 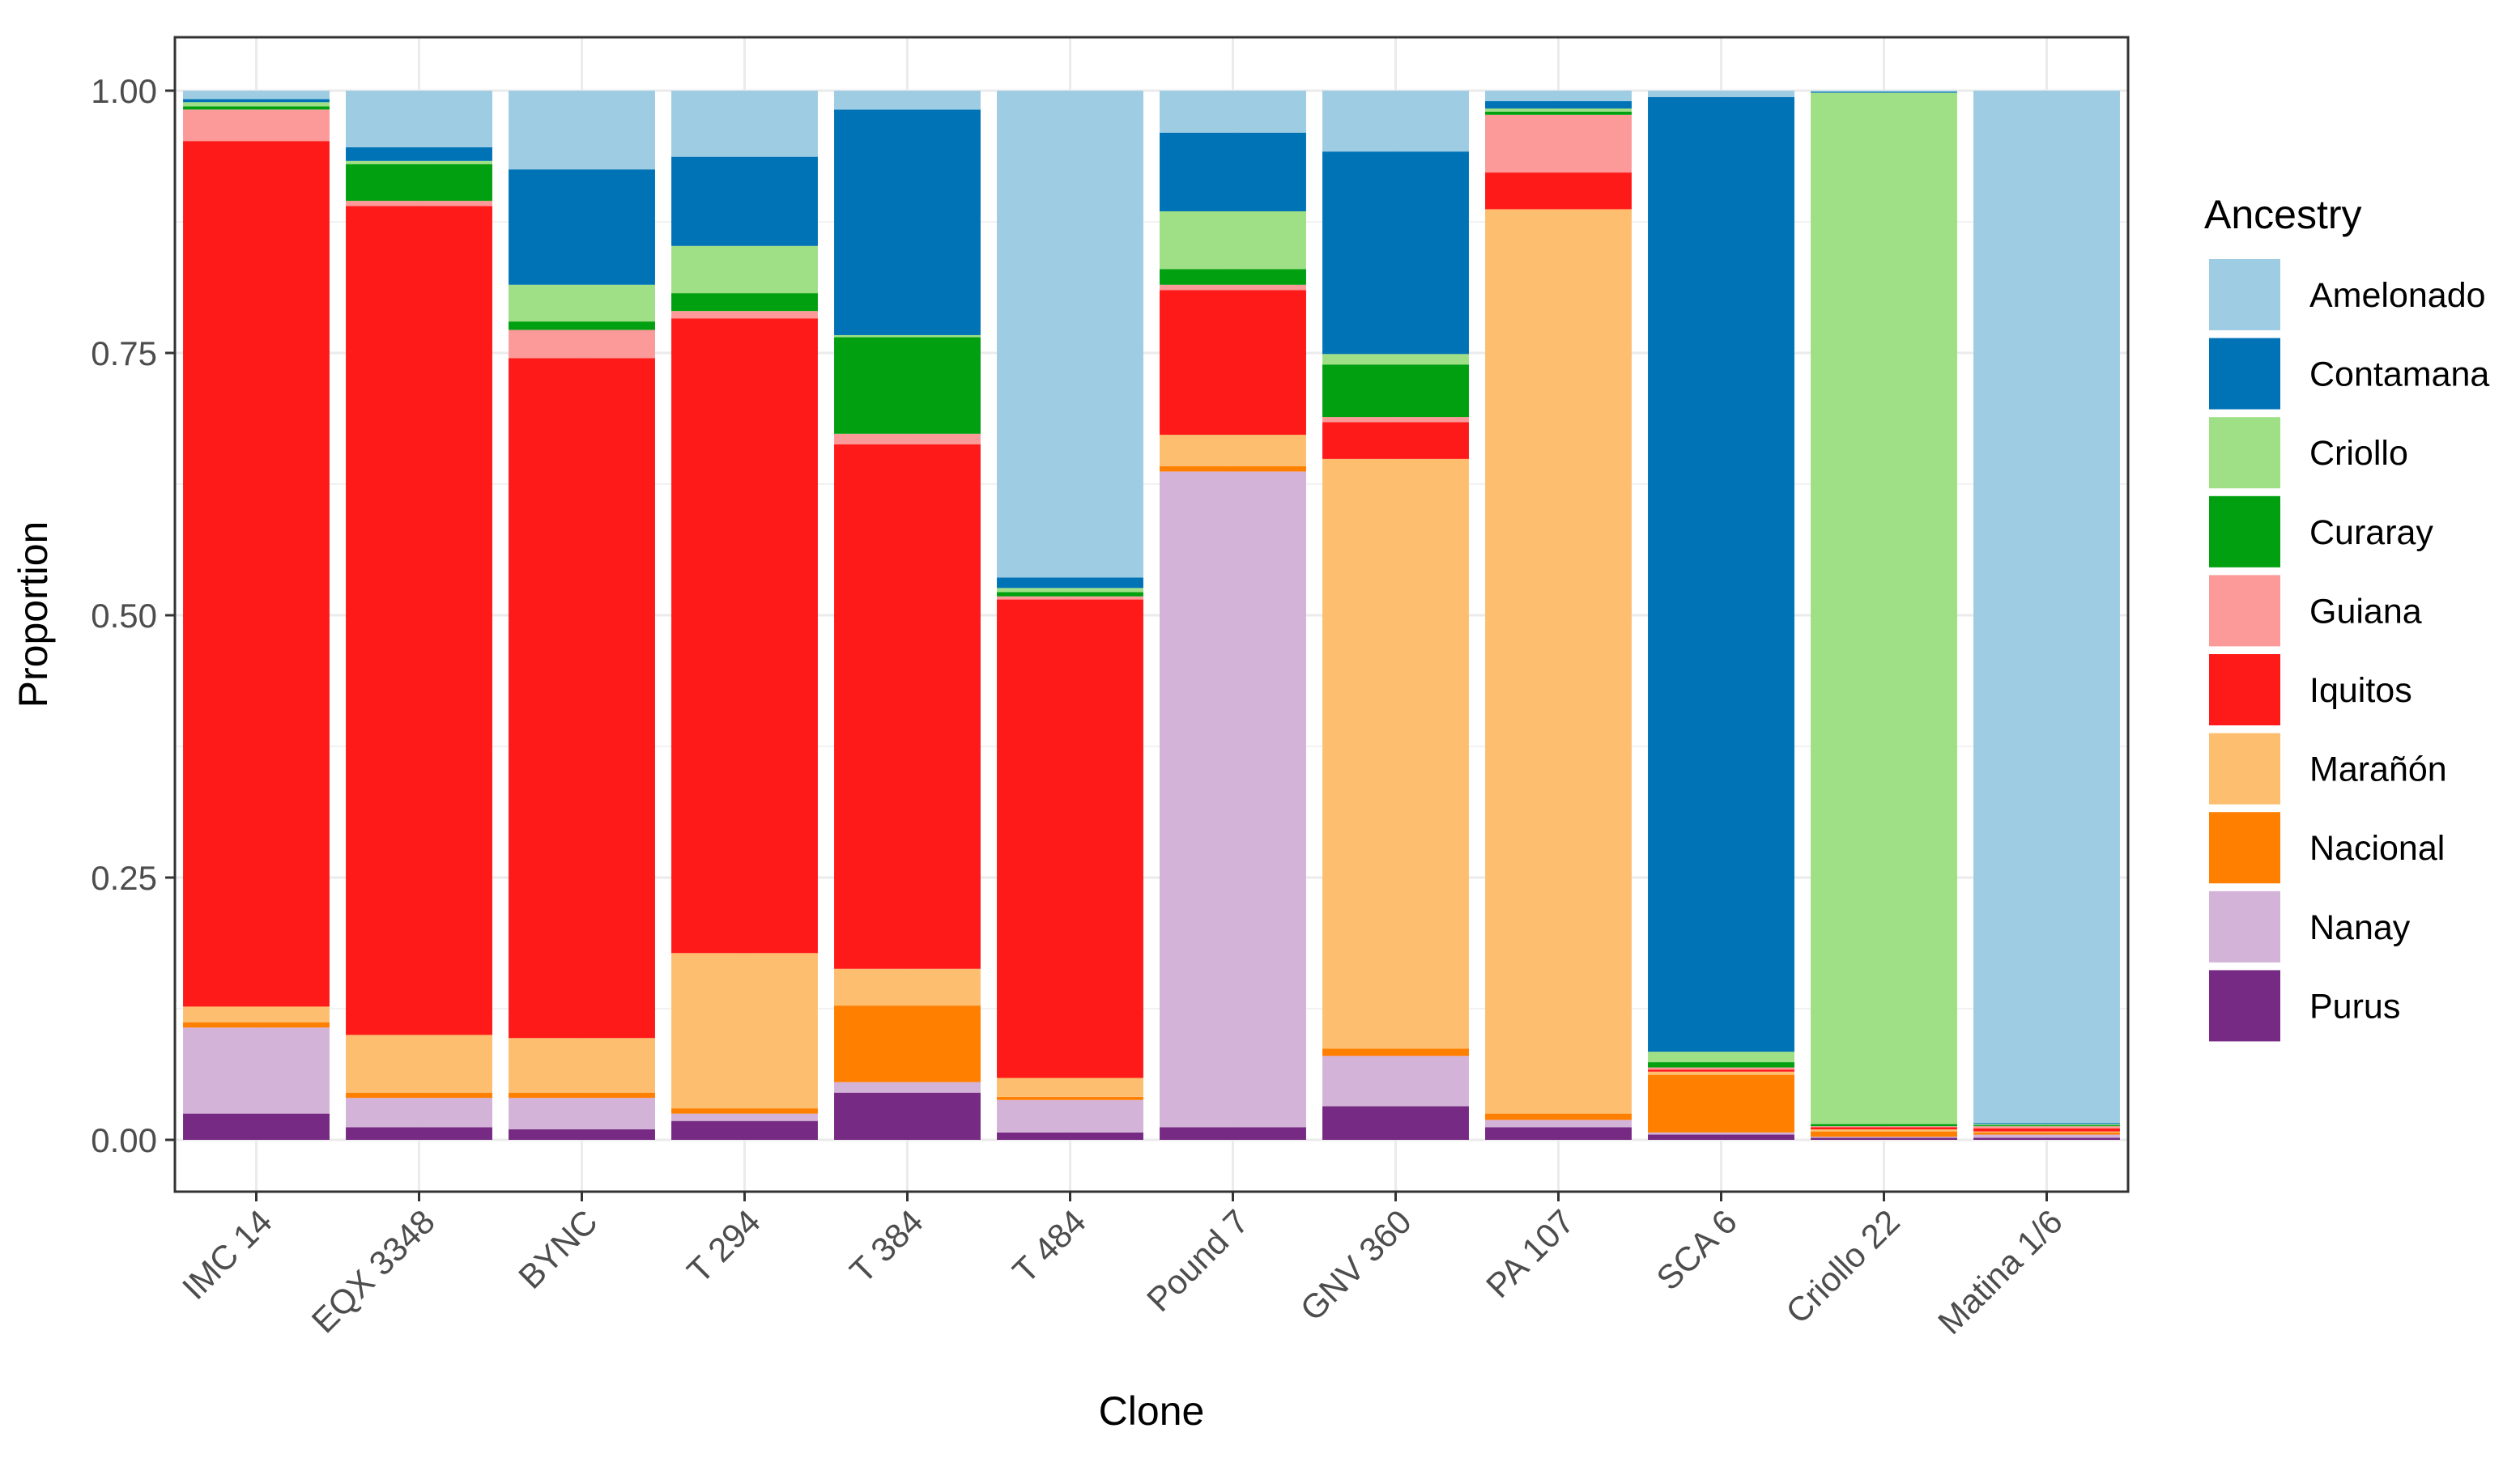 What do you see at coordinates (2244, 927) in the screenshot?
I see `legend-key-nanay` at bounding box center [2244, 927].